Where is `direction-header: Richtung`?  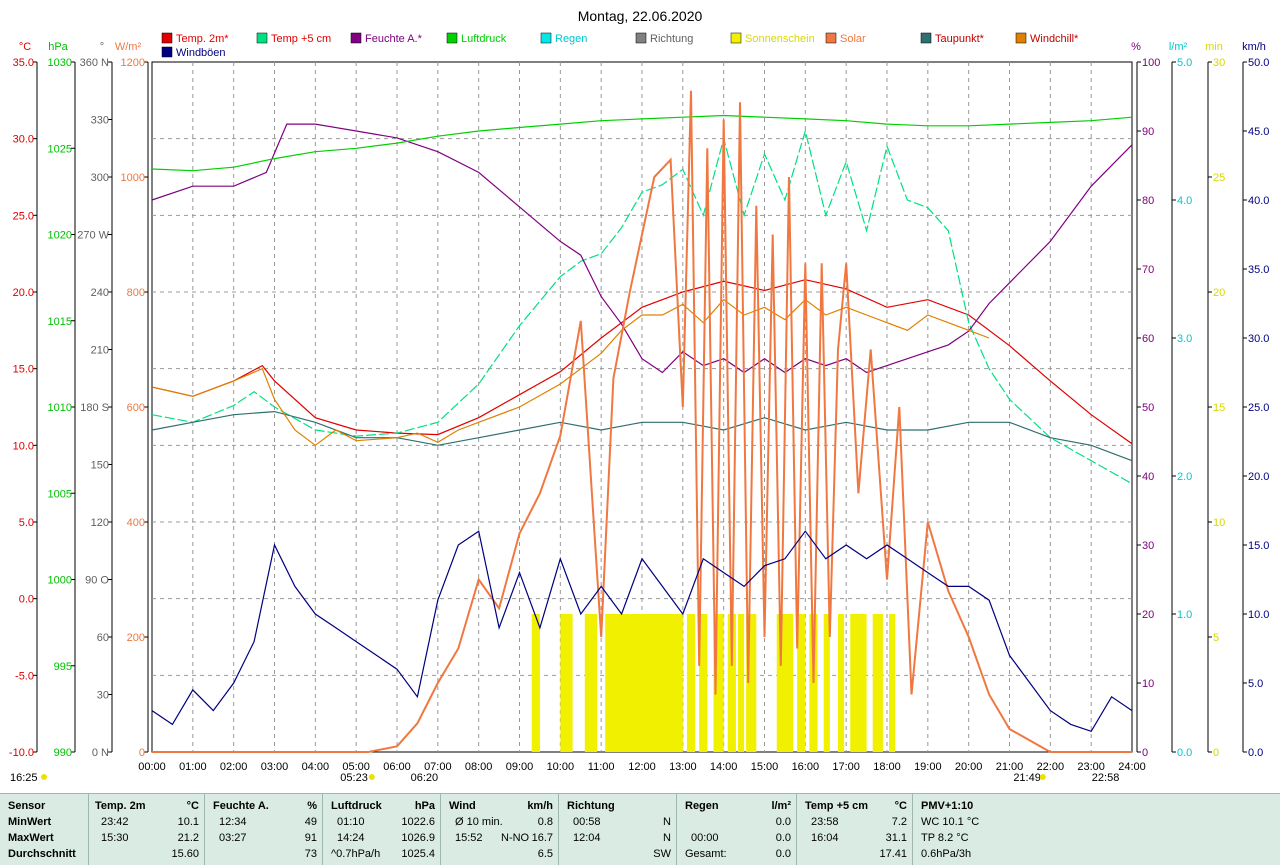
direction-header: Richtung is located at coordinates (591, 806).